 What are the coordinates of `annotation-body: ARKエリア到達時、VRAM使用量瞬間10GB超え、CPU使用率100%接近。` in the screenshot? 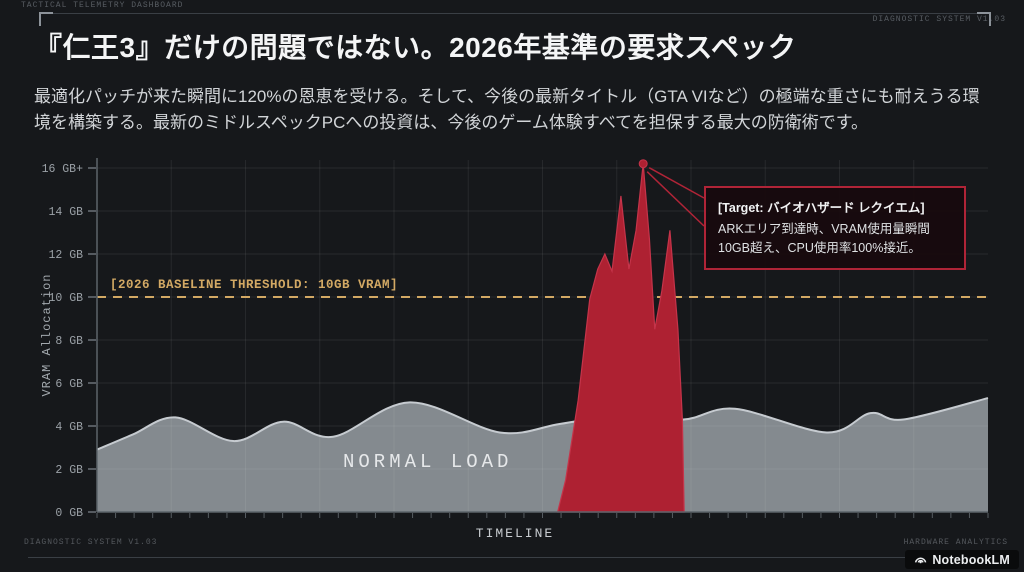 It's located at (824, 239).